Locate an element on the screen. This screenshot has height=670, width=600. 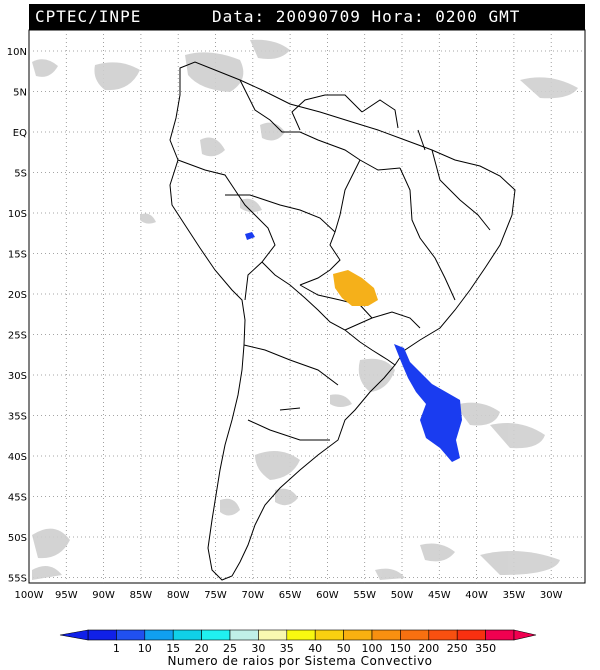
agency-label: CPTEC/INPE is located at coordinates (88, 16).